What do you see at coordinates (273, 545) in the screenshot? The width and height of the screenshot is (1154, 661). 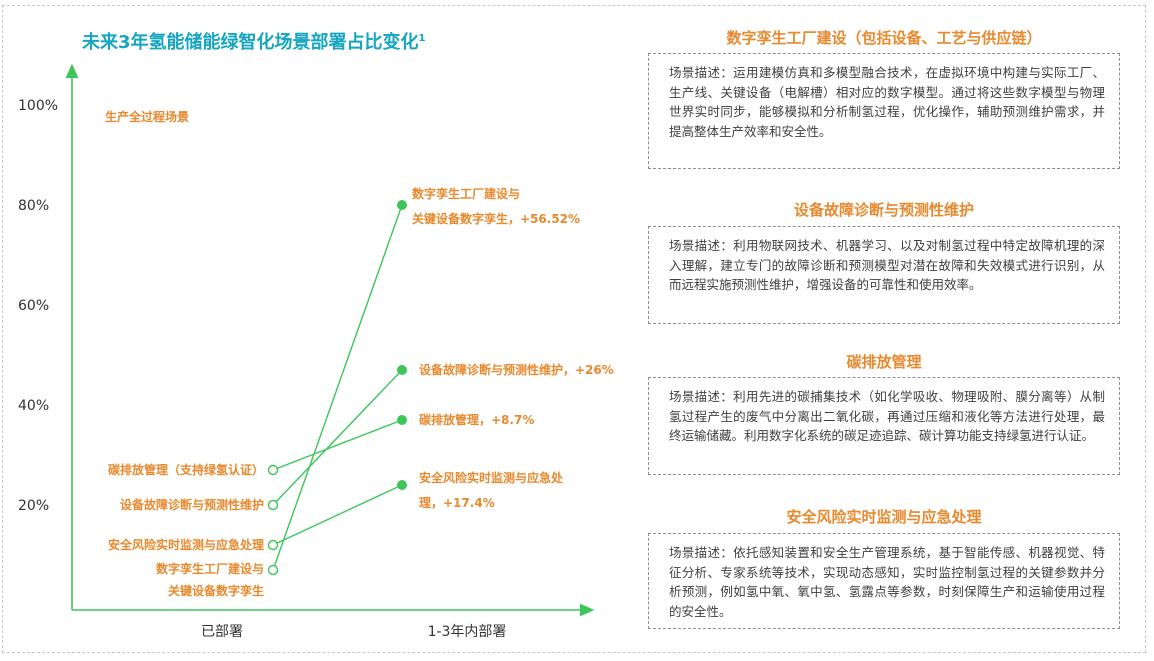 I see `start-point-safety` at bounding box center [273, 545].